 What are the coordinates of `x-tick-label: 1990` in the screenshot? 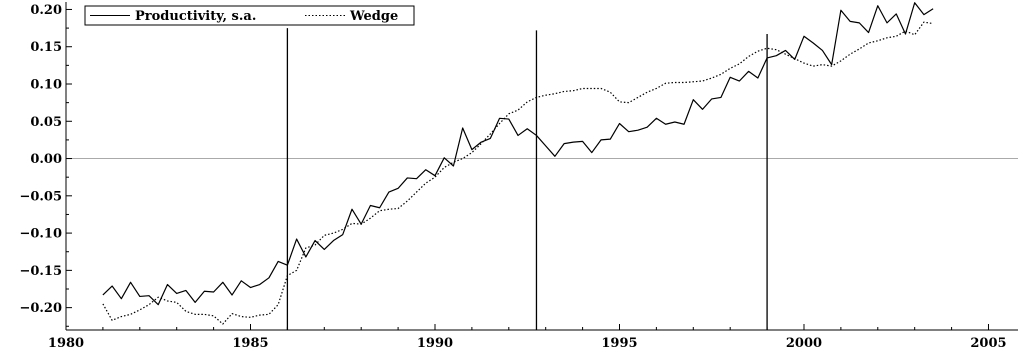 It's located at (435, 343).